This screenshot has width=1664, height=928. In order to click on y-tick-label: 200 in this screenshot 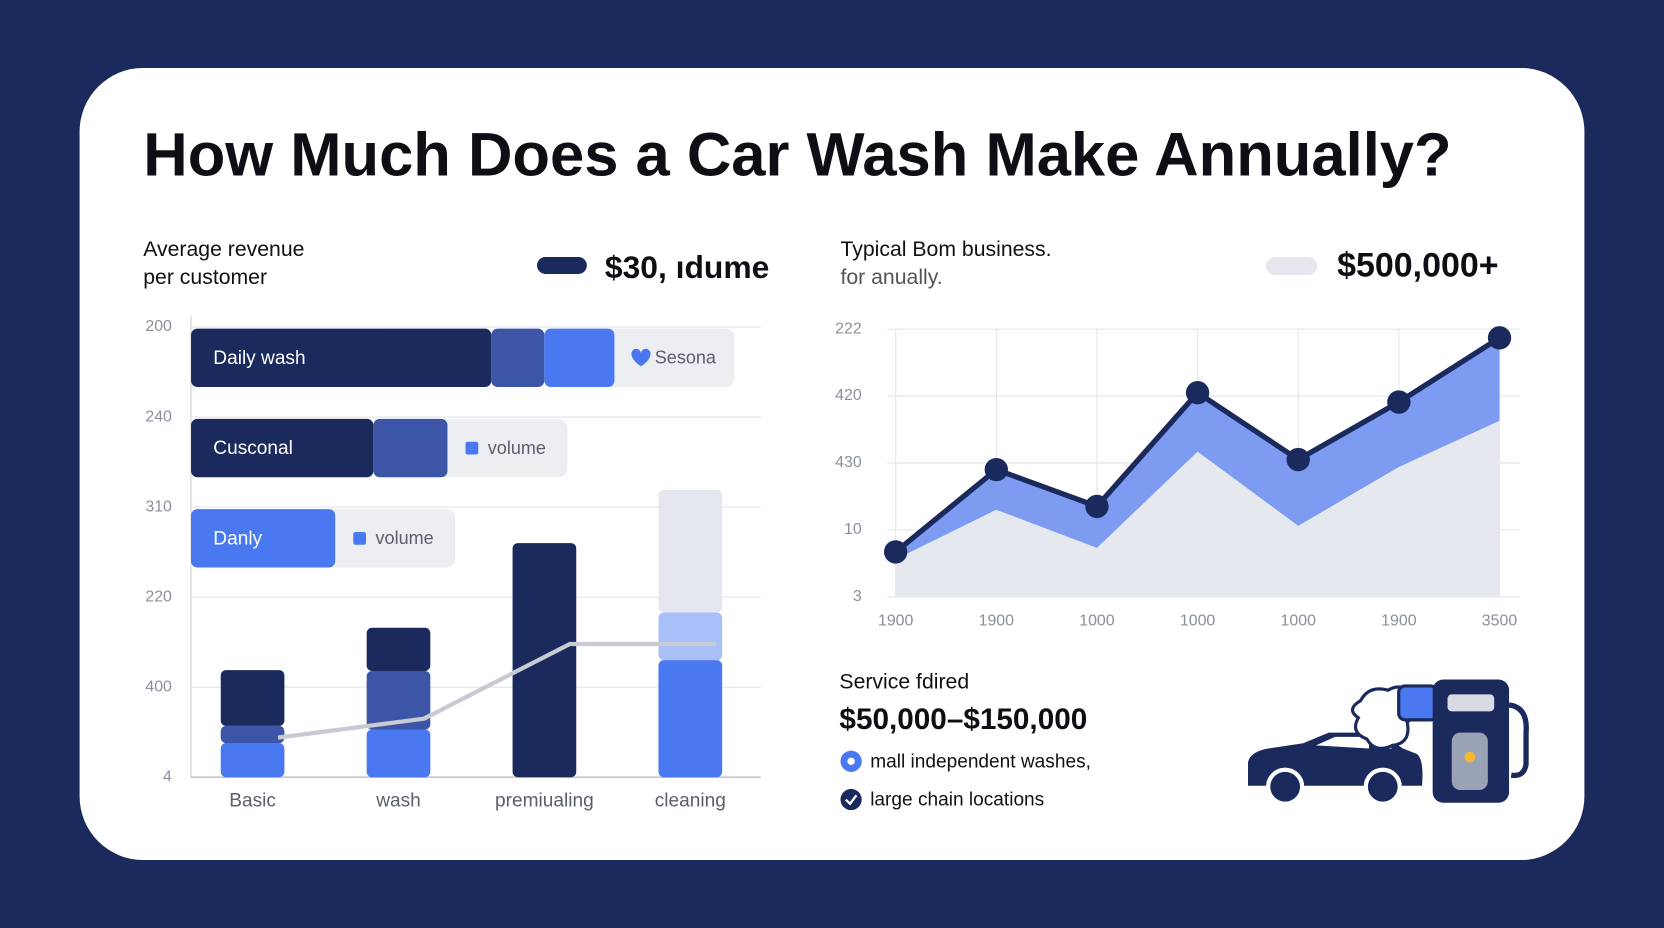, I will do `click(158, 326)`.